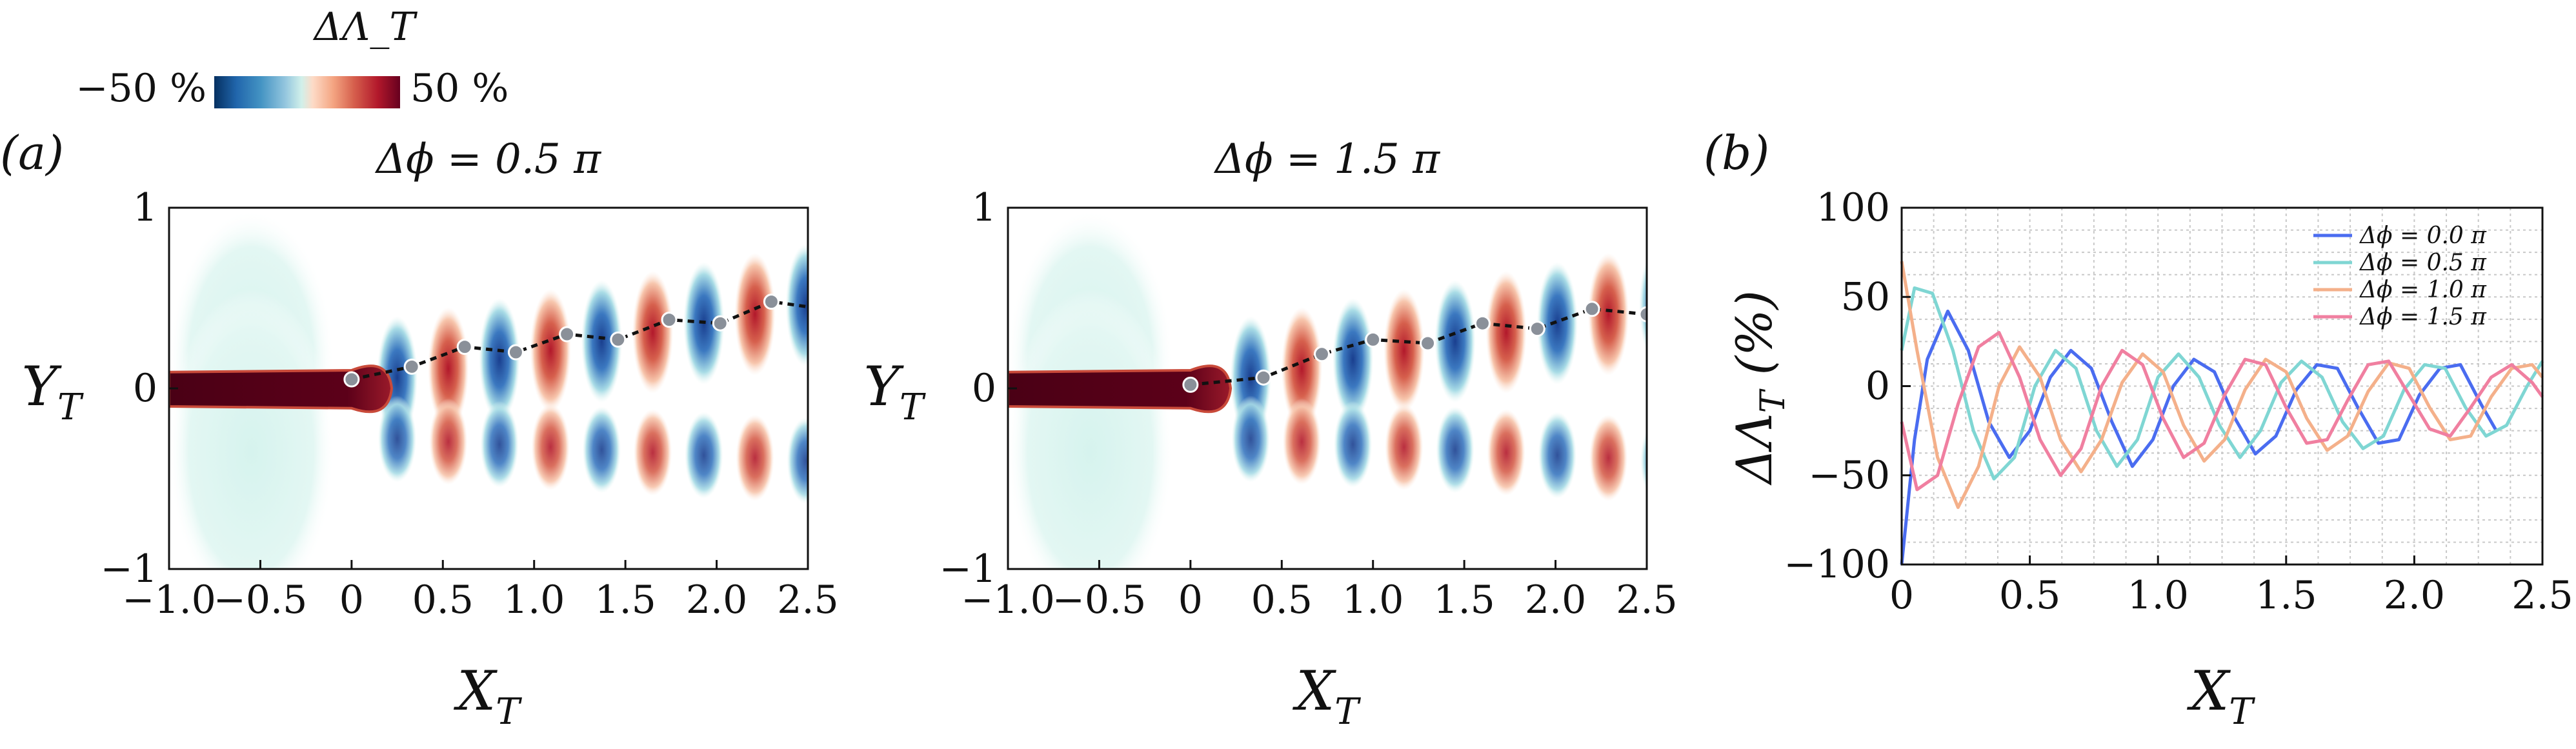 This screenshot has width=2576, height=749. I want to click on x-tick-label: 2.5, so click(2542, 595).